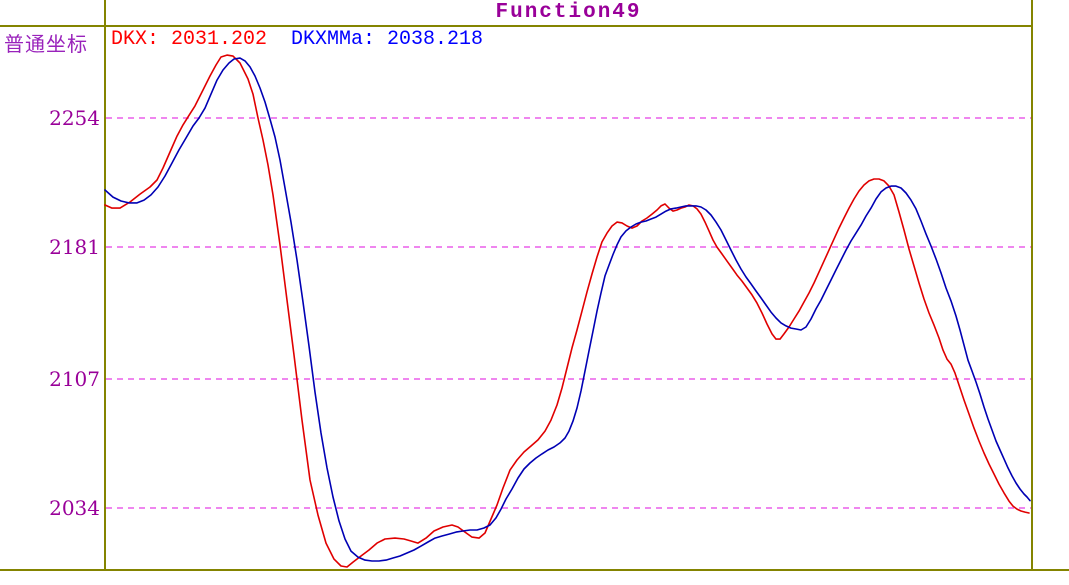 This screenshot has width=1069, height=585. I want to click on y-axis-tick-label: 2181, so click(74, 247).